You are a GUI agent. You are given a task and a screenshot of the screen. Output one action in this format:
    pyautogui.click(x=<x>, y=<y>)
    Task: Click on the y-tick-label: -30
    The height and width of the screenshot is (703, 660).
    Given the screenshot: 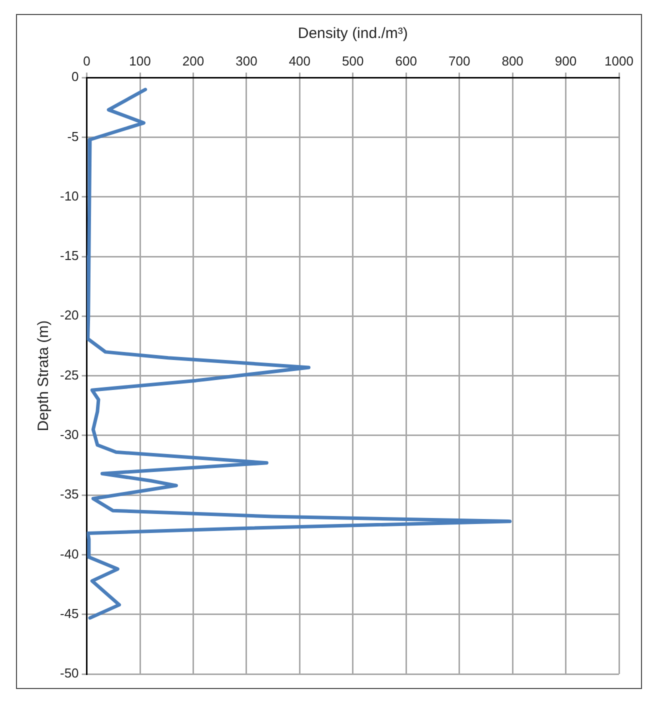 What is the action you would take?
    pyautogui.click(x=69, y=434)
    